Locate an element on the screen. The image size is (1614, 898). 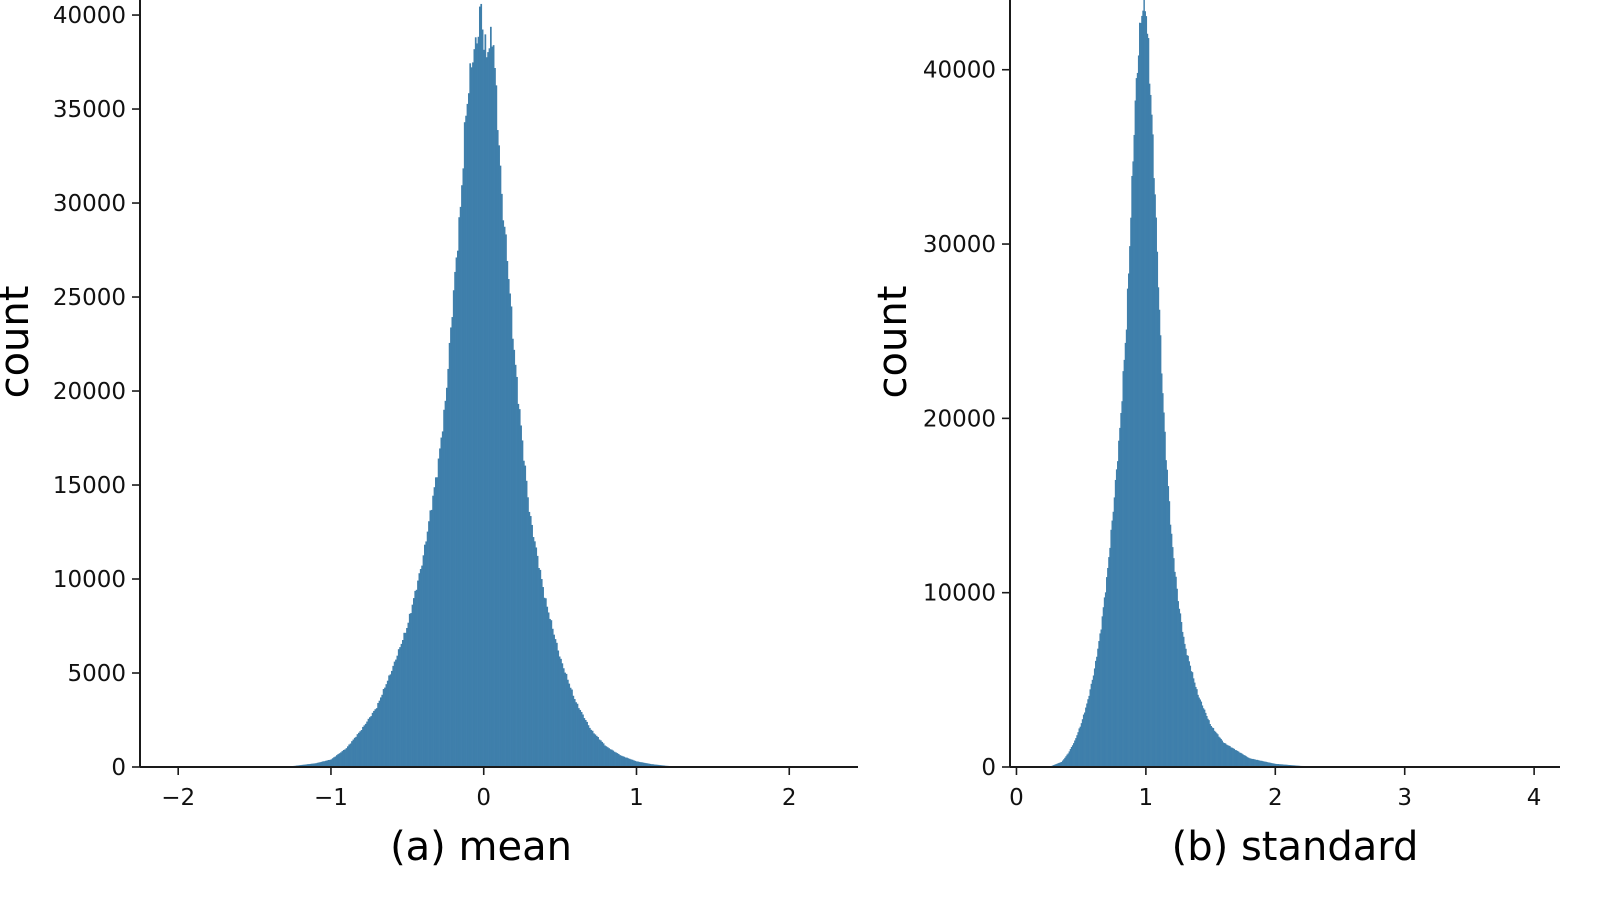
x-tick-label: 1 is located at coordinates (636, 798).